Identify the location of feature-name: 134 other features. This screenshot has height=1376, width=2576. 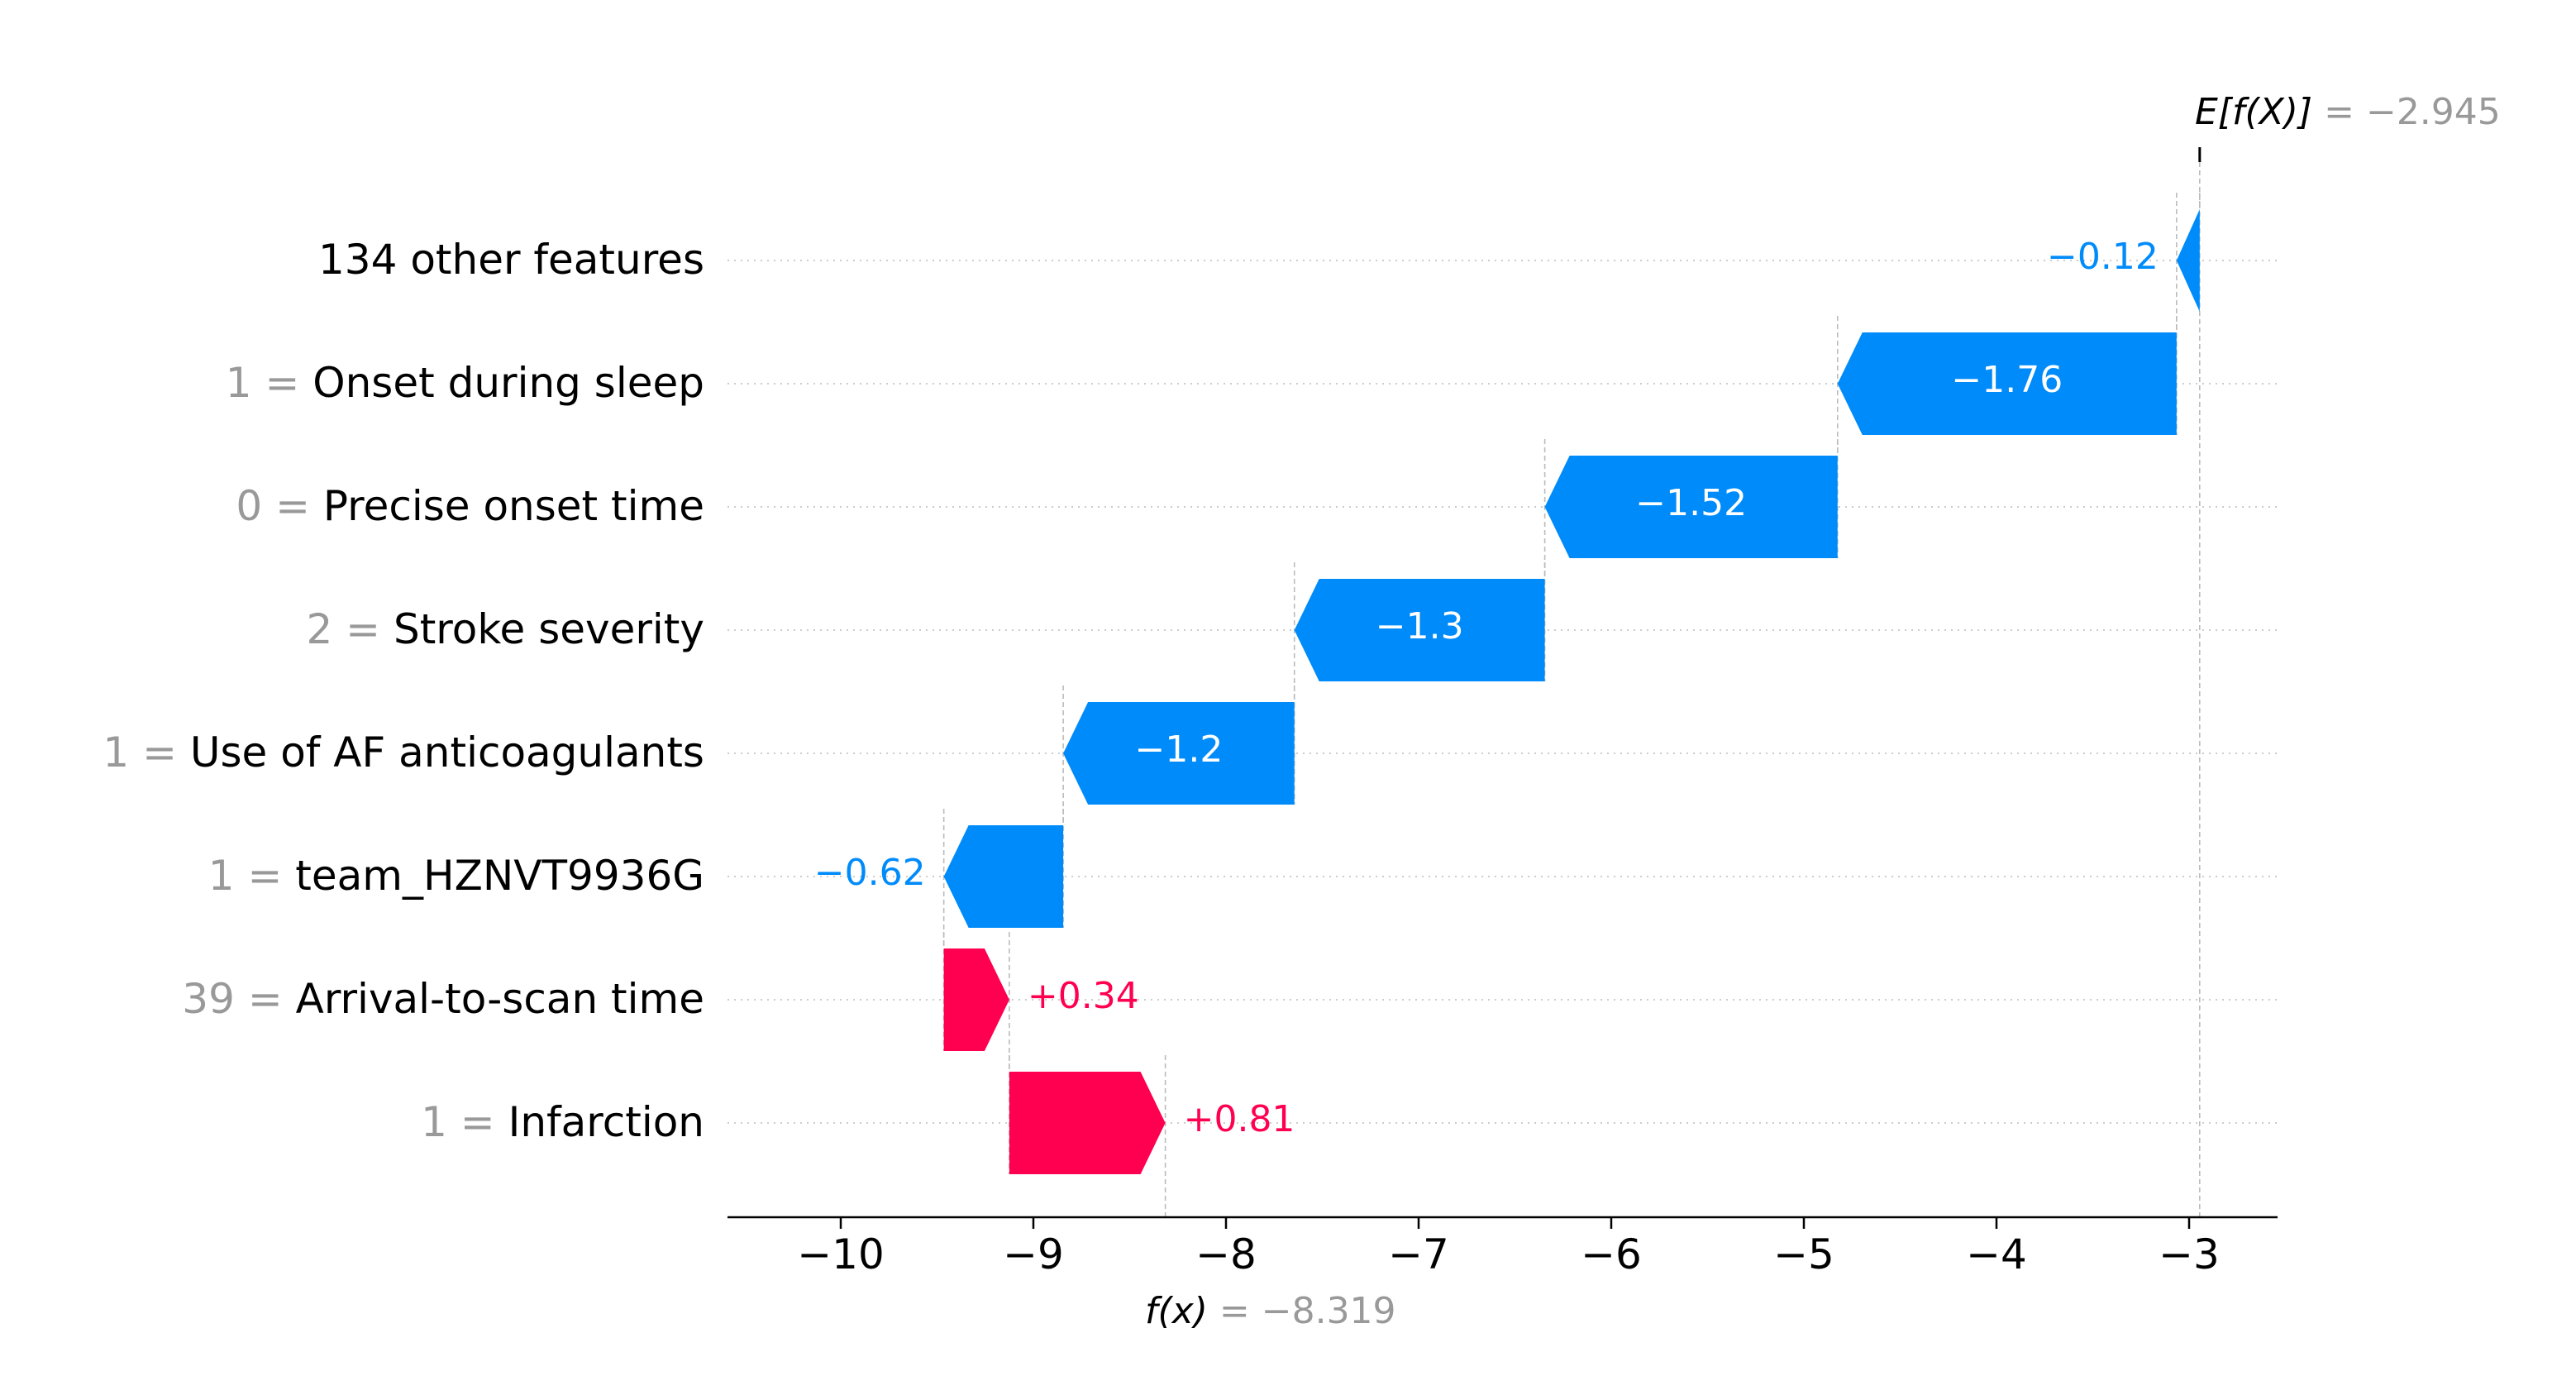
(511, 260).